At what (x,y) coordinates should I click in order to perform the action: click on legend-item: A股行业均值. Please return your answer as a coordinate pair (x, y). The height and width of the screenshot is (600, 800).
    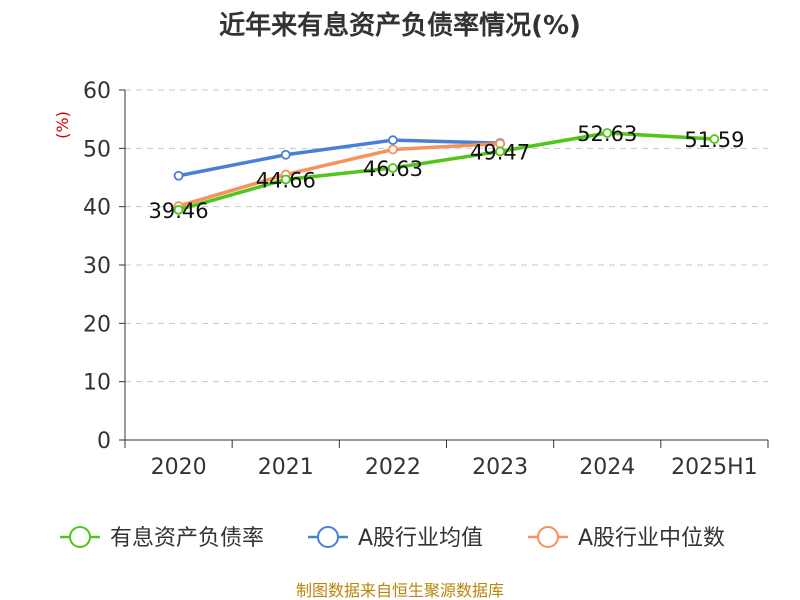
    Looking at the image, I should click on (395, 538).